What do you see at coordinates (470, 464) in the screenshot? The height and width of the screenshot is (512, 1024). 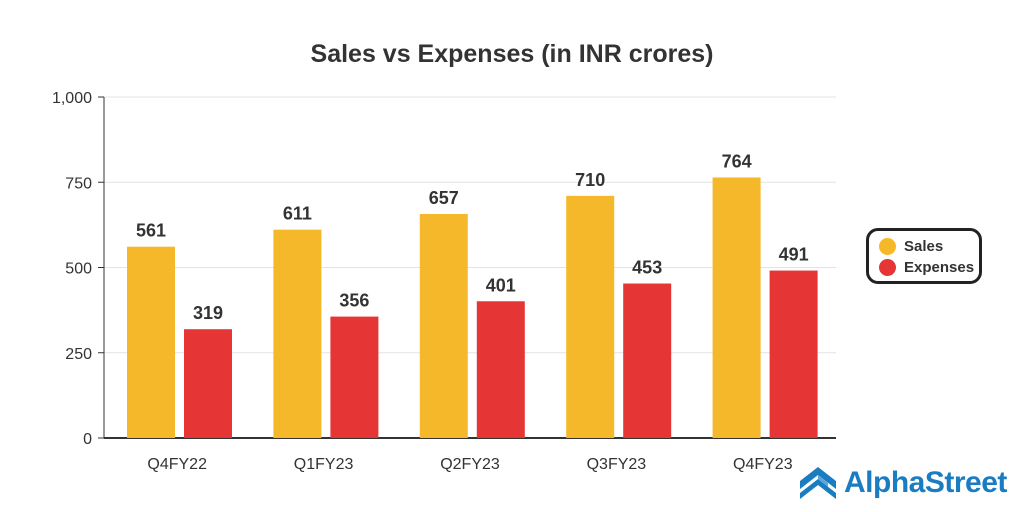 I see `x-tick-label: Q2FY23` at bounding box center [470, 464].